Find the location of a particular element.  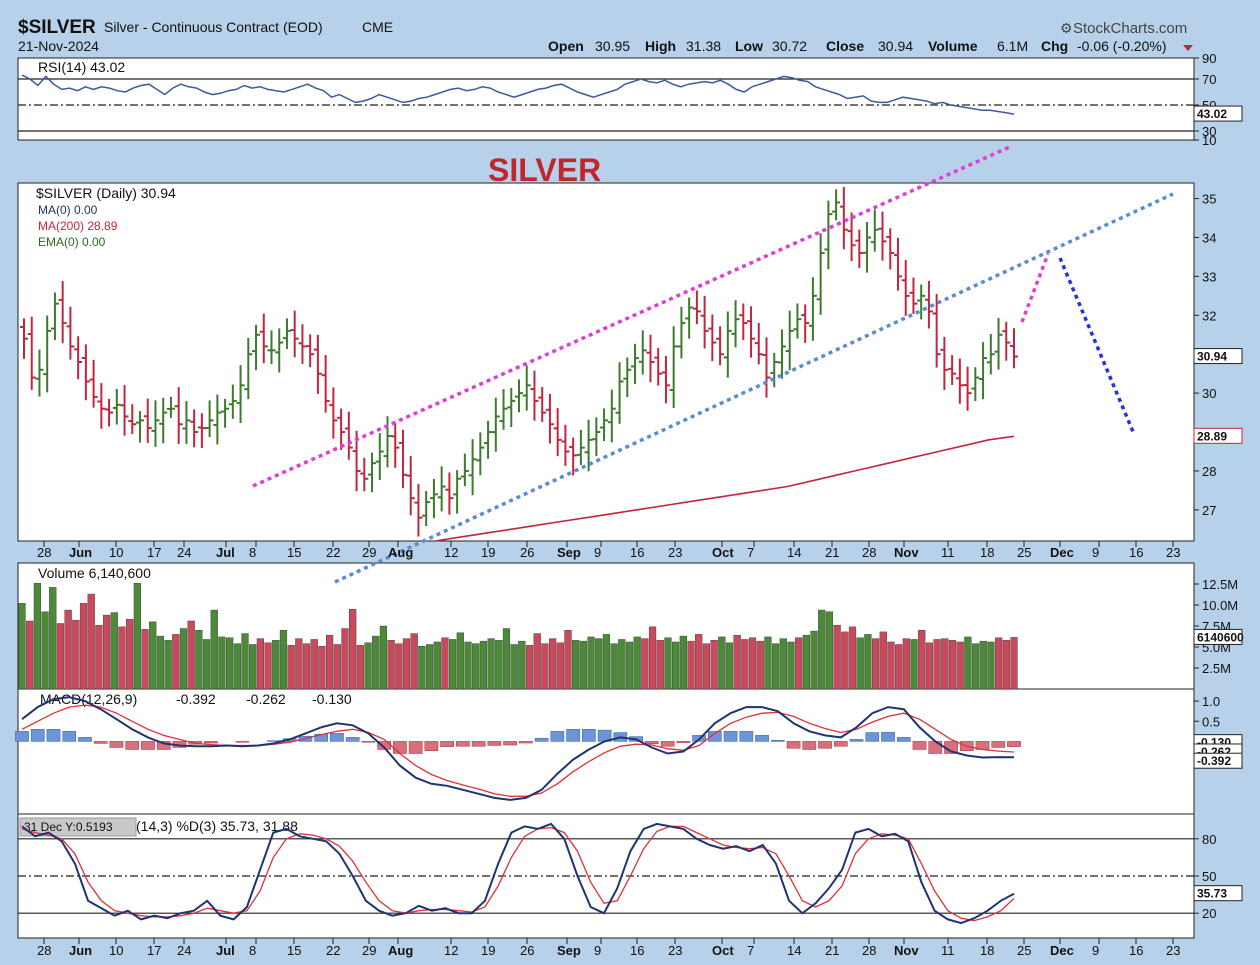

x-label-price: 10 is located at coordinates (116, 552).